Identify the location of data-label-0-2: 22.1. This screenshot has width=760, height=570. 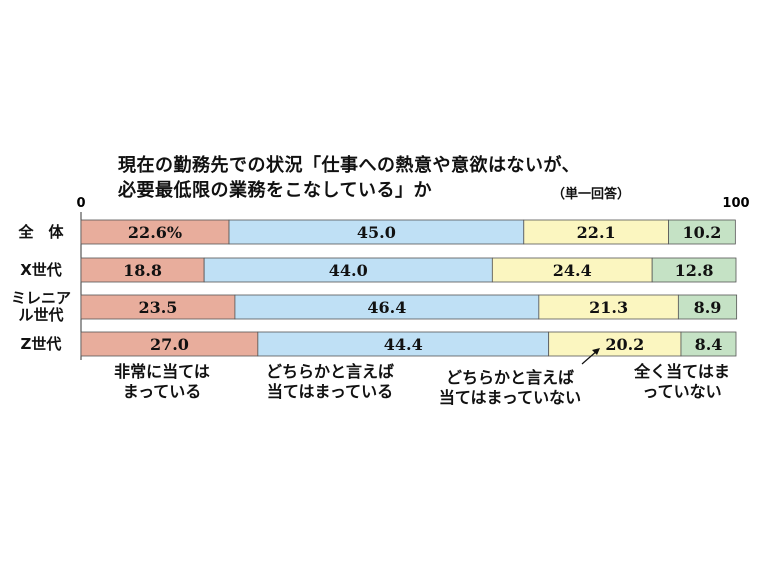
(596, 232).